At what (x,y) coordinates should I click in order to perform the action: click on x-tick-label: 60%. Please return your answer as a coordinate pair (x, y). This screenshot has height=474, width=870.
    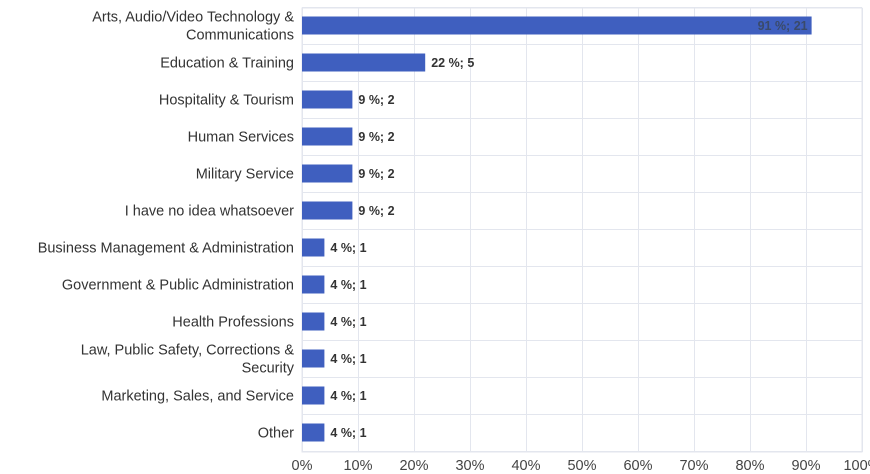
    Looking at the image, I should click on (637, 466).